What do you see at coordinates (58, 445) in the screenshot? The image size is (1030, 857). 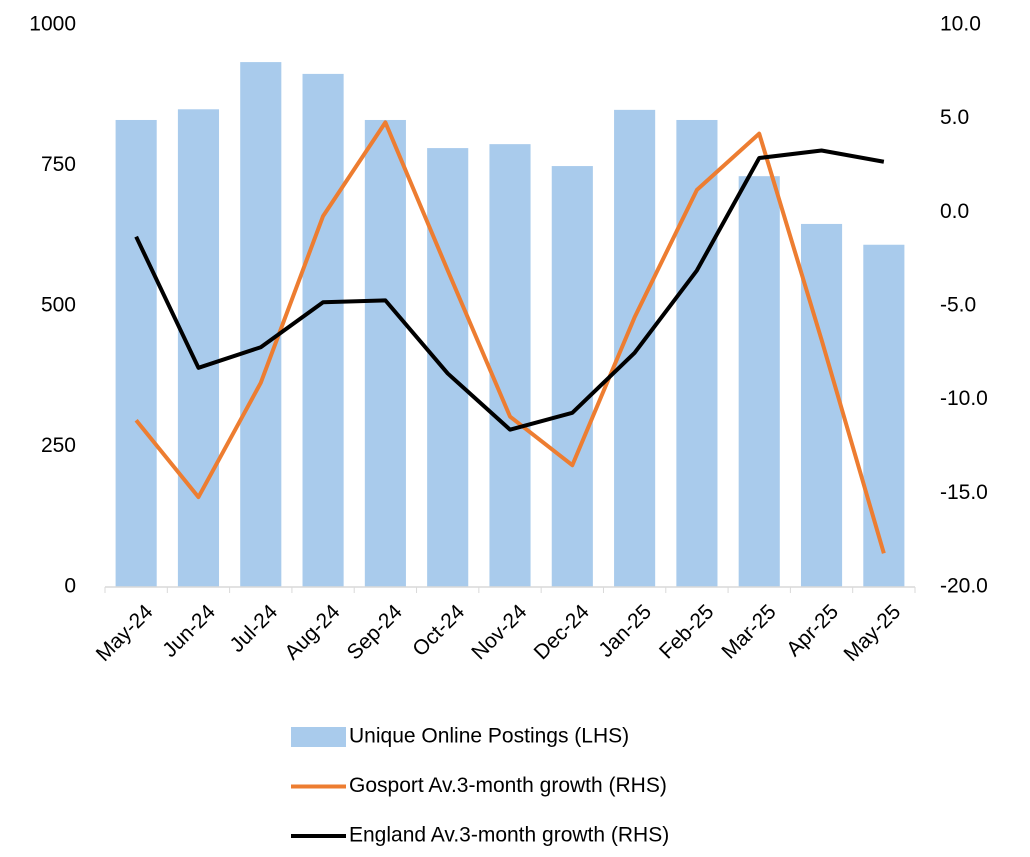 I see `y-tick-label: 250` at bounding box center [58, 445].